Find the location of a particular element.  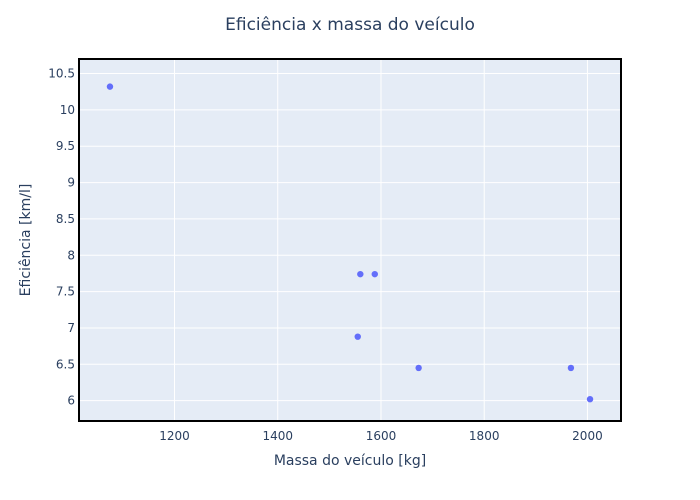

y-tick-label: 10 is located at coordinates (67, 110).